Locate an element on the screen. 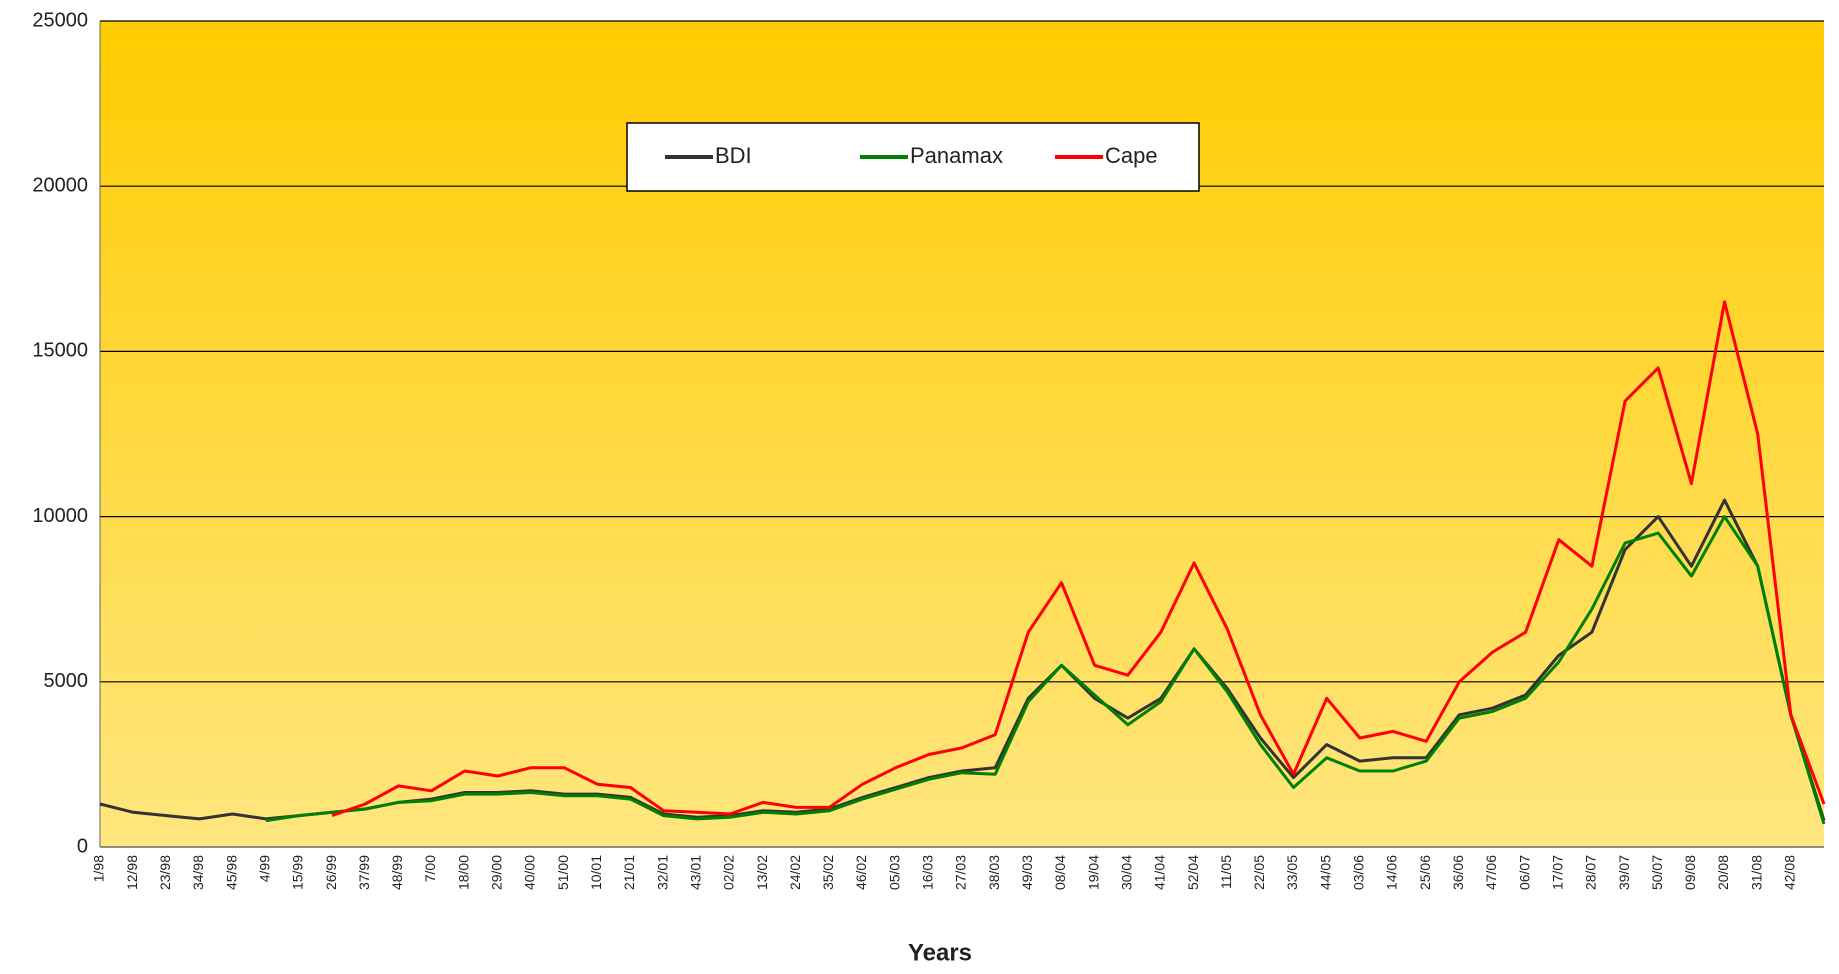 The height and width of the screenshot is (974, 1839). x-axis-title: Years is located at coordinates (940, 952).